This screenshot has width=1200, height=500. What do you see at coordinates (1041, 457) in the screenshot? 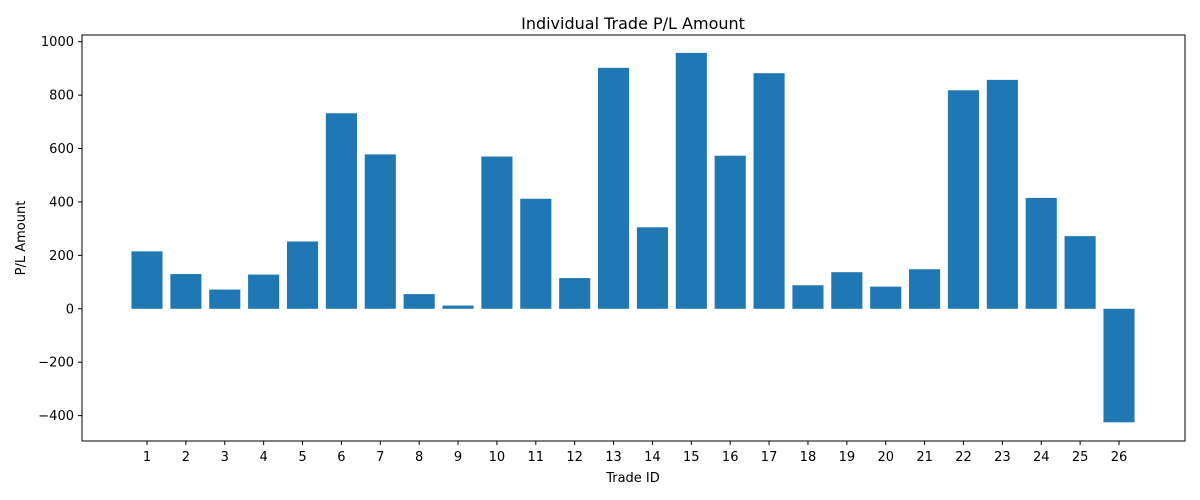
I see `x-tick-label: 24` at bounding box center [1041, 457].